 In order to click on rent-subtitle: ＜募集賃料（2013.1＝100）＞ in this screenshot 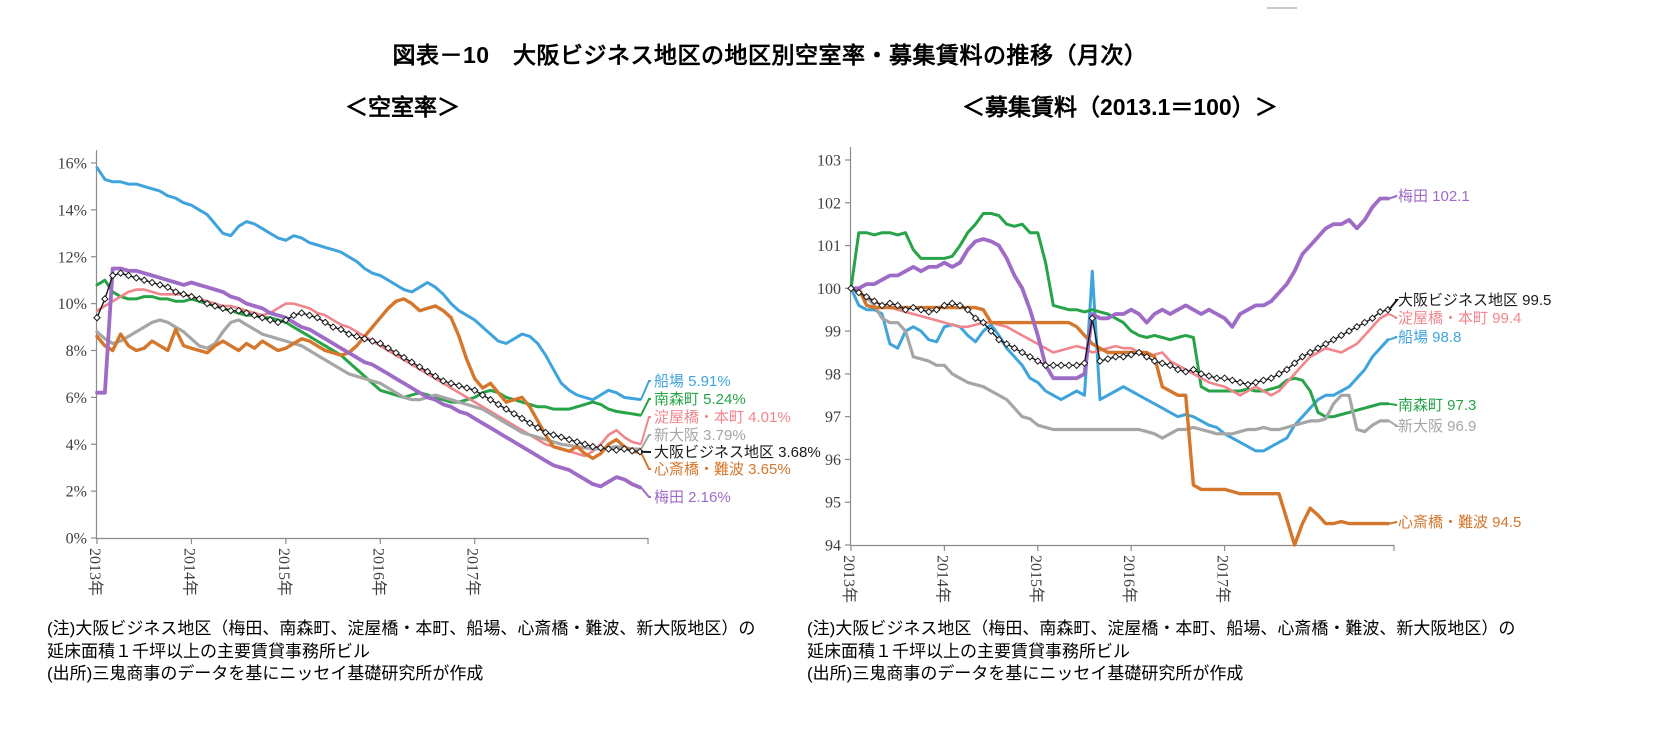, I will do `click(1120, 107)`.